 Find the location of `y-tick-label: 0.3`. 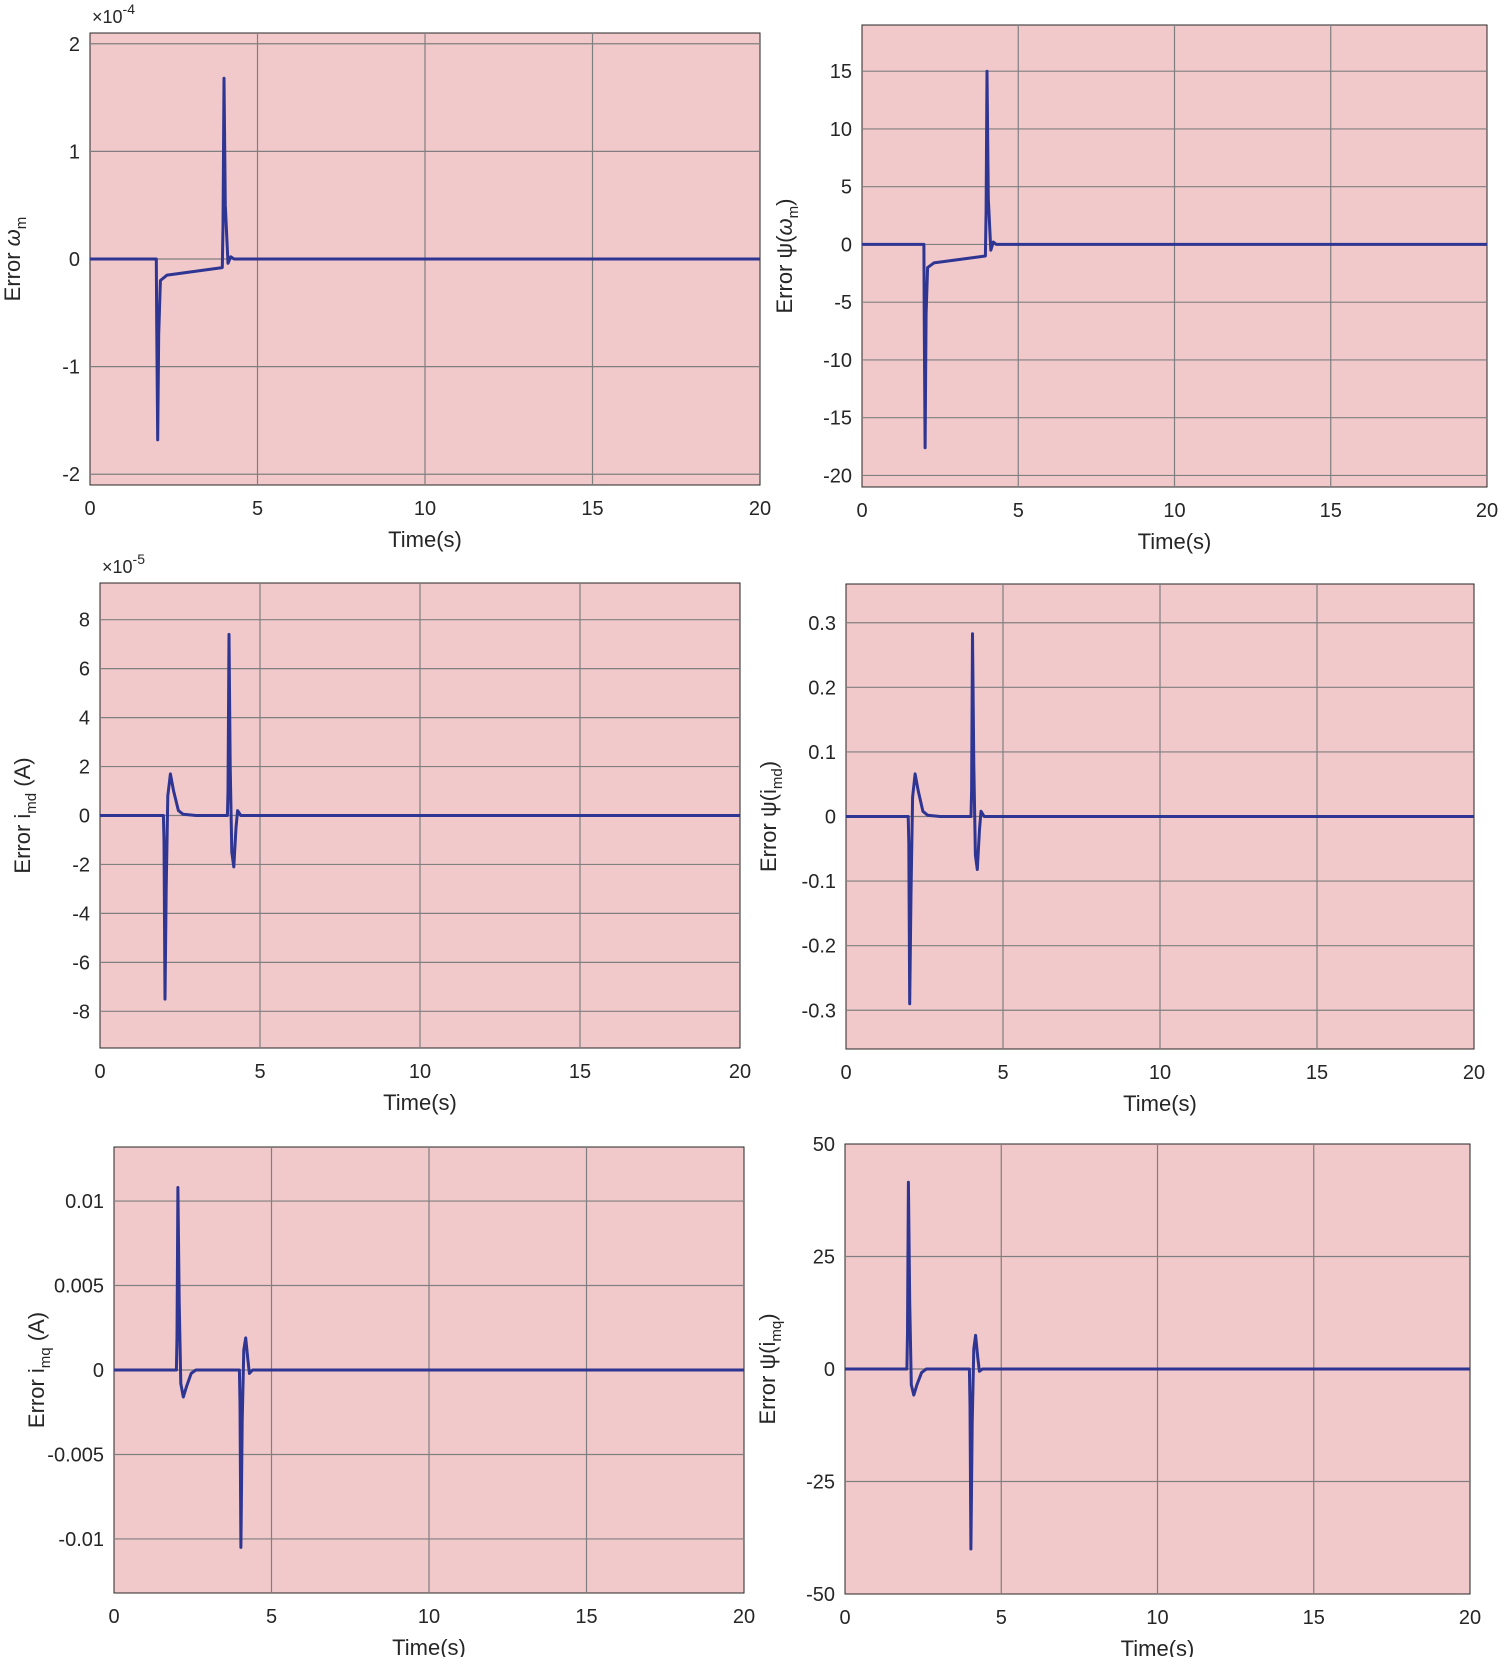

y-tick-label: 0.3 is located at coordinates (822, 624).